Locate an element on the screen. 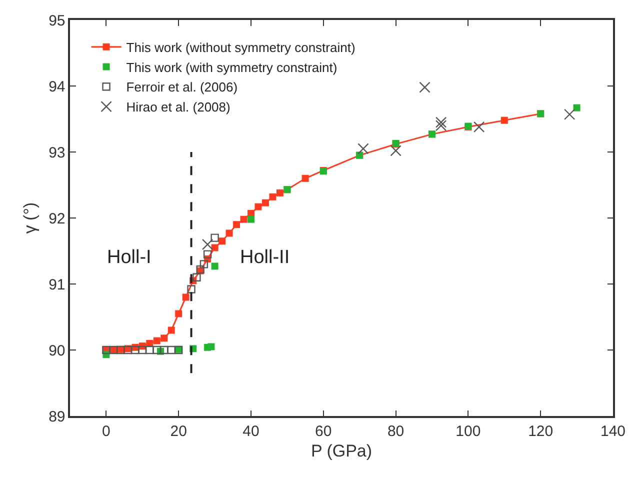 The image size is (638, 478). x-tick-label: 40 is located at coordinates (251, 431).